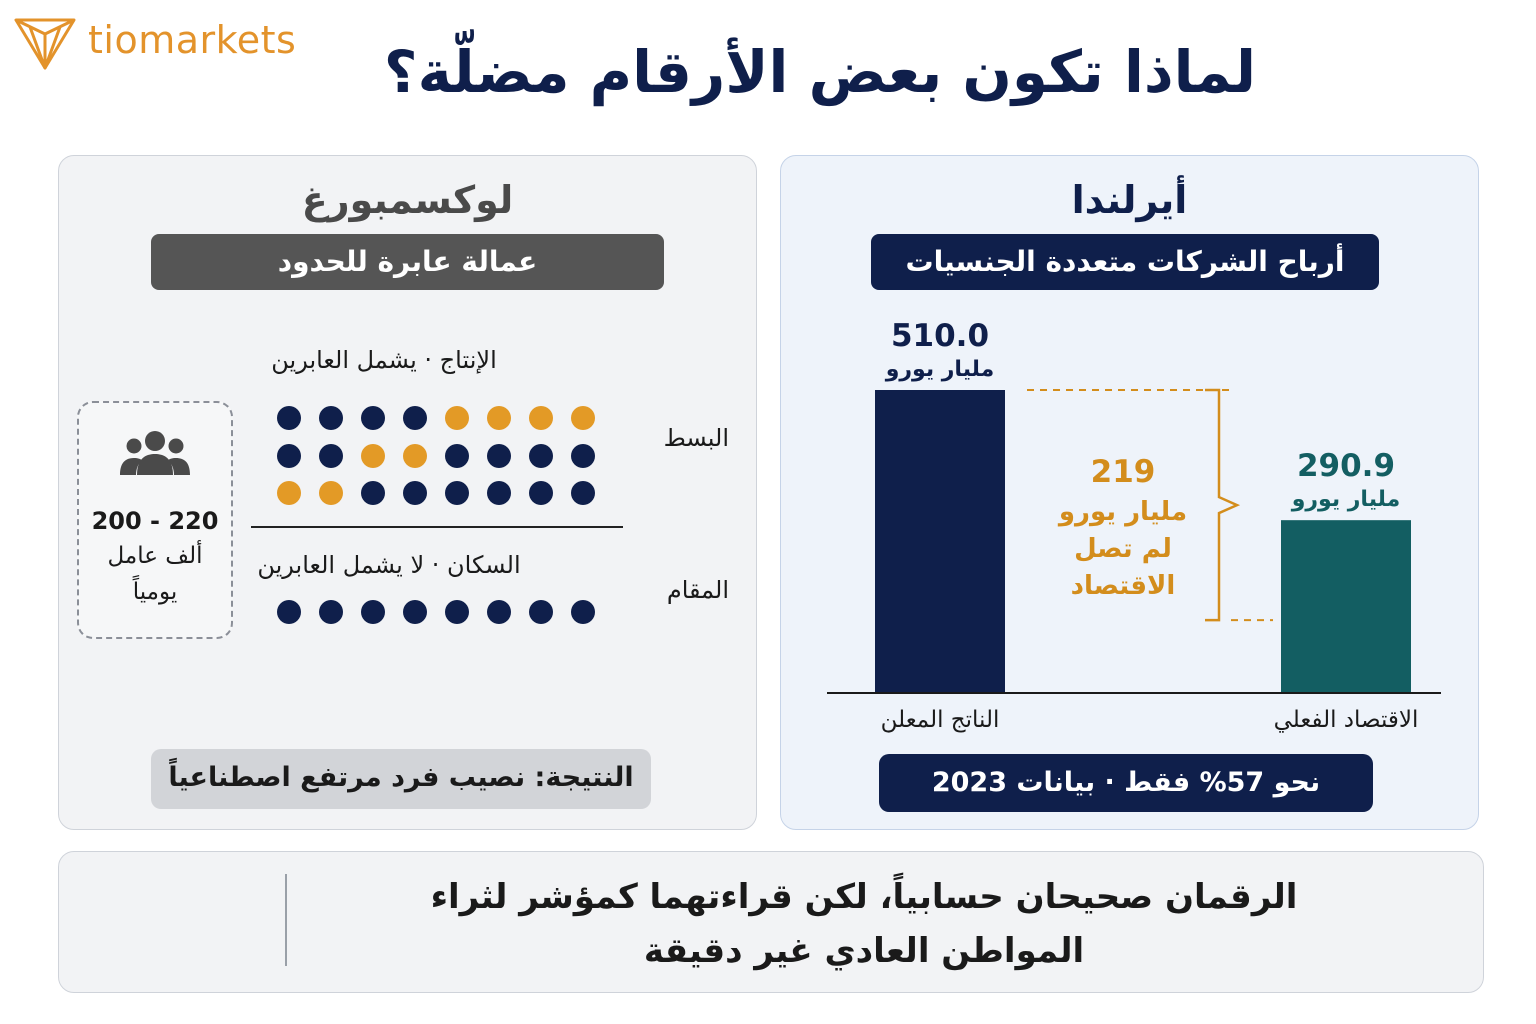 The height and width of the screenshot is (1024, 1536). What do you see at coordinates (696, 438) in the screenshot?
I see `numerator-label: البسط` at bounding box center [696, 438].